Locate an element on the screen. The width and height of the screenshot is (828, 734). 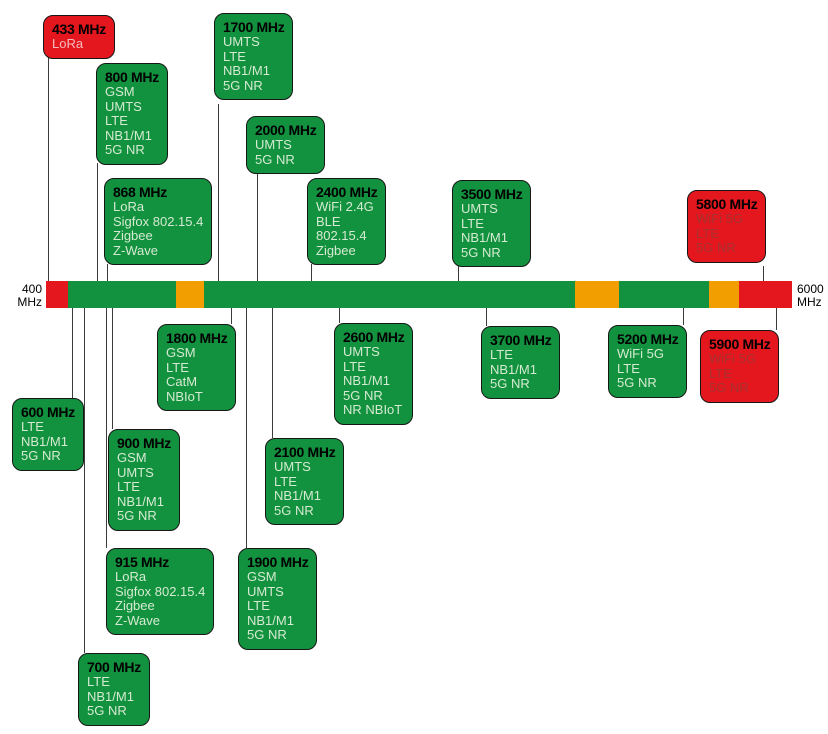
leader-line-2100-mhz is located at coordinates (272, 373).